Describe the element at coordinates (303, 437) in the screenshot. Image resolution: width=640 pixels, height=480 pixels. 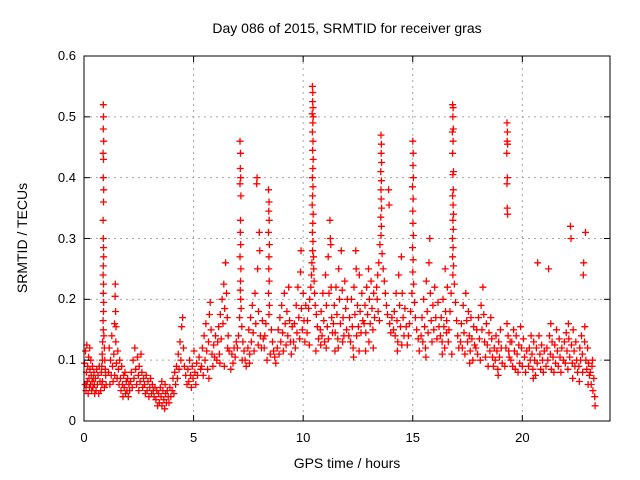
I see `x-tick-label: 10` at that location.